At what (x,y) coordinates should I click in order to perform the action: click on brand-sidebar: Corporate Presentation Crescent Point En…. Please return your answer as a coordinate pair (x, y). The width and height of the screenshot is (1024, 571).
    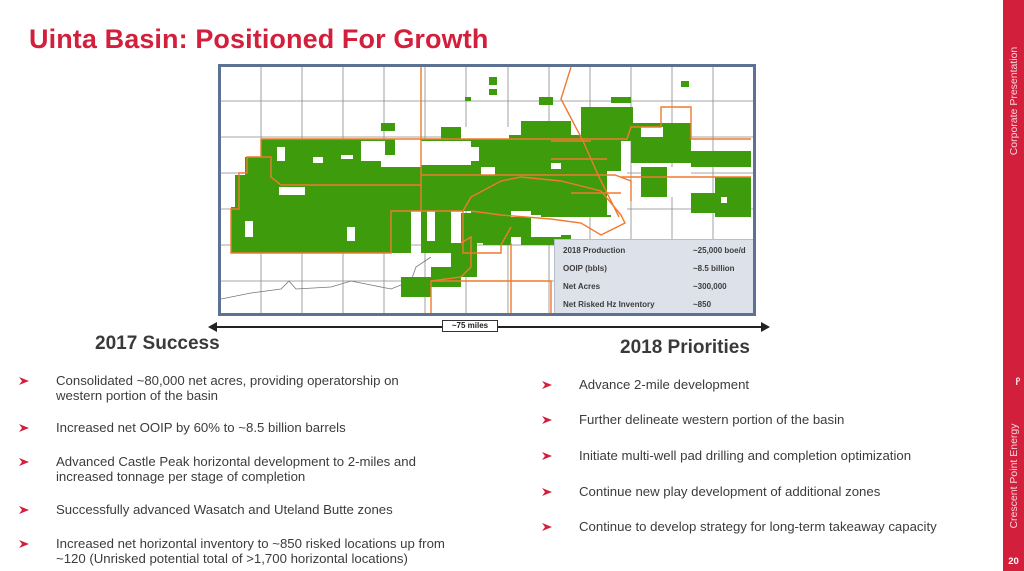
    Looking at the image, I should click on (1013, 285).